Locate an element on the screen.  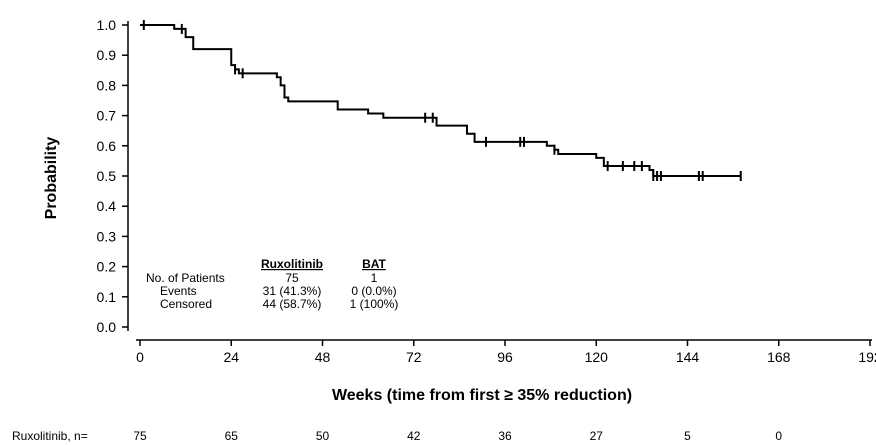
y-tick-label: 0.2 is located at coordinates (107, 267).